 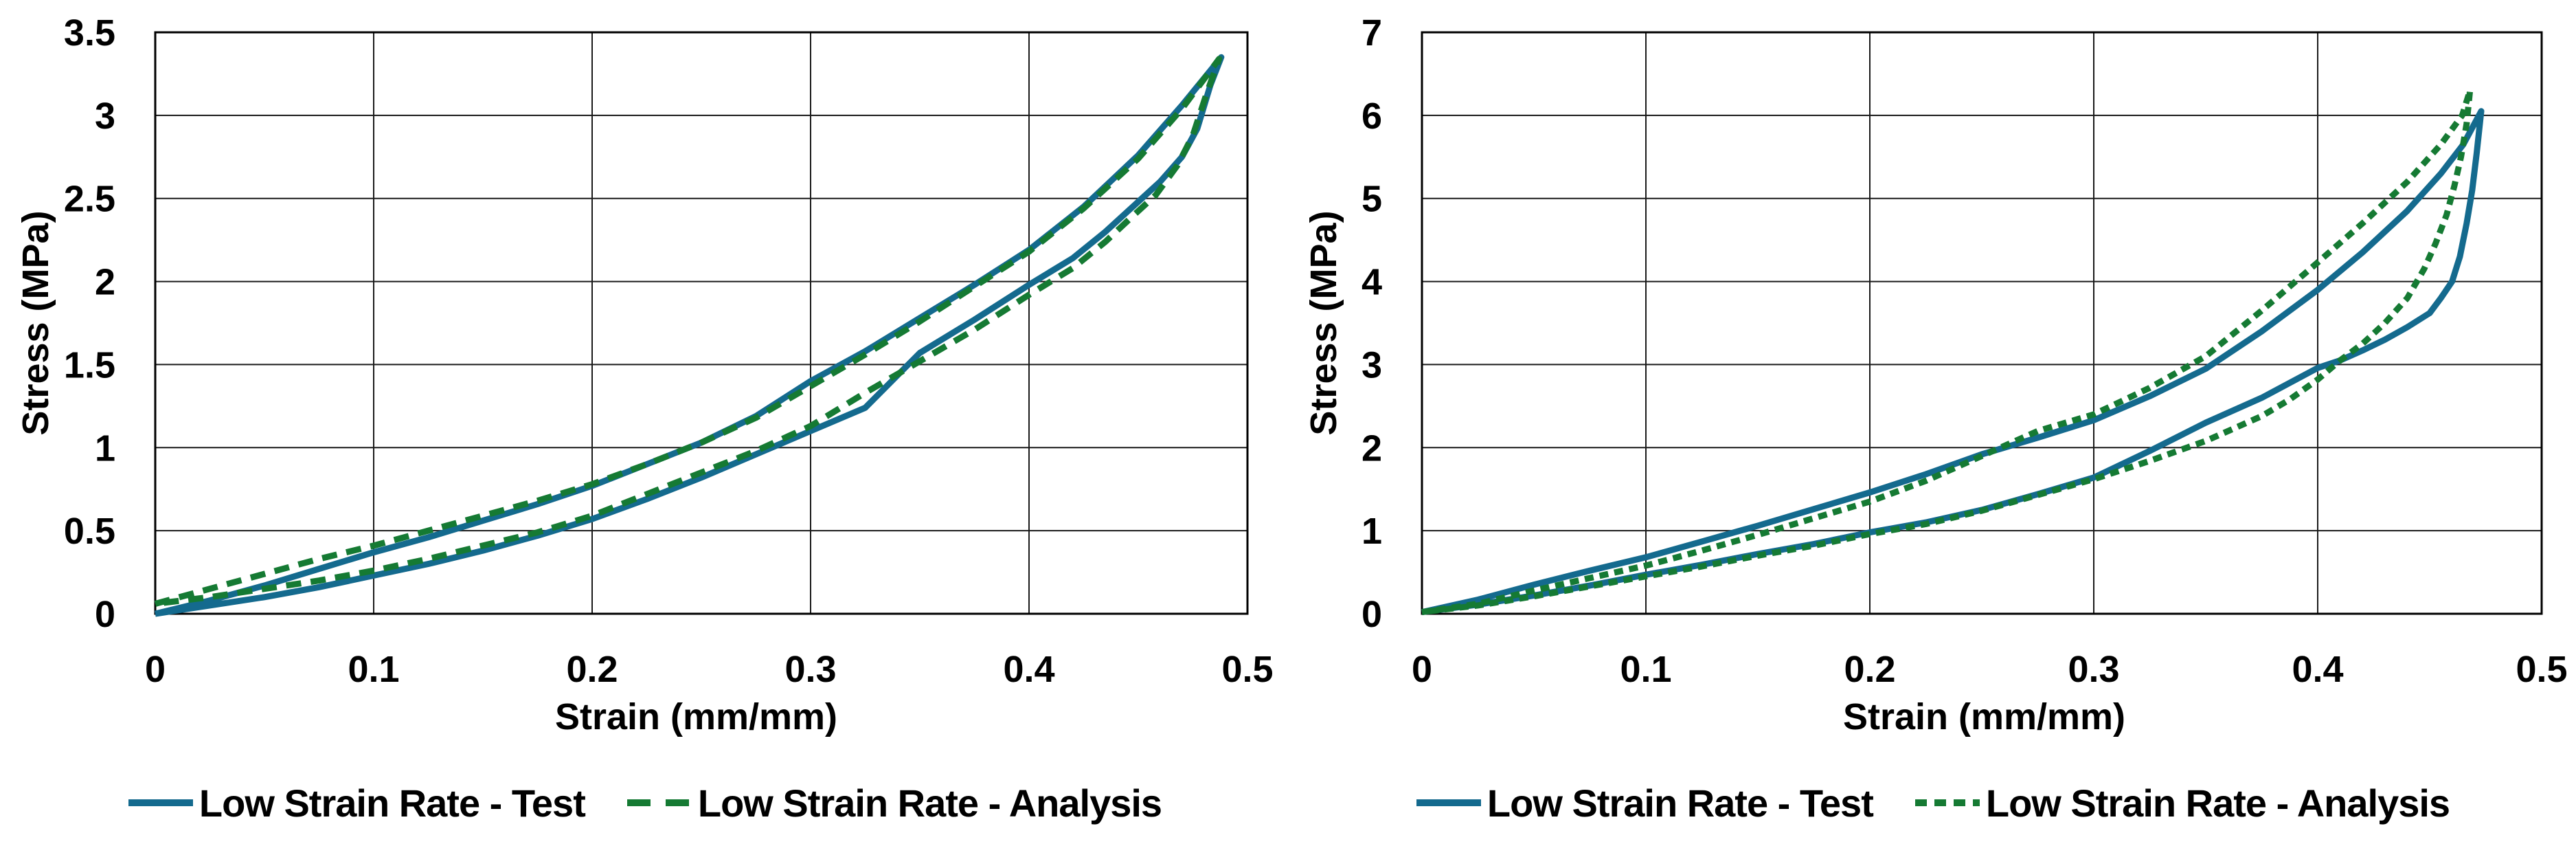 What do you see at coordinates (89, 365) in the screenshot?
I see `y-tick-label: 1.5` at bounding box center [89, 365].